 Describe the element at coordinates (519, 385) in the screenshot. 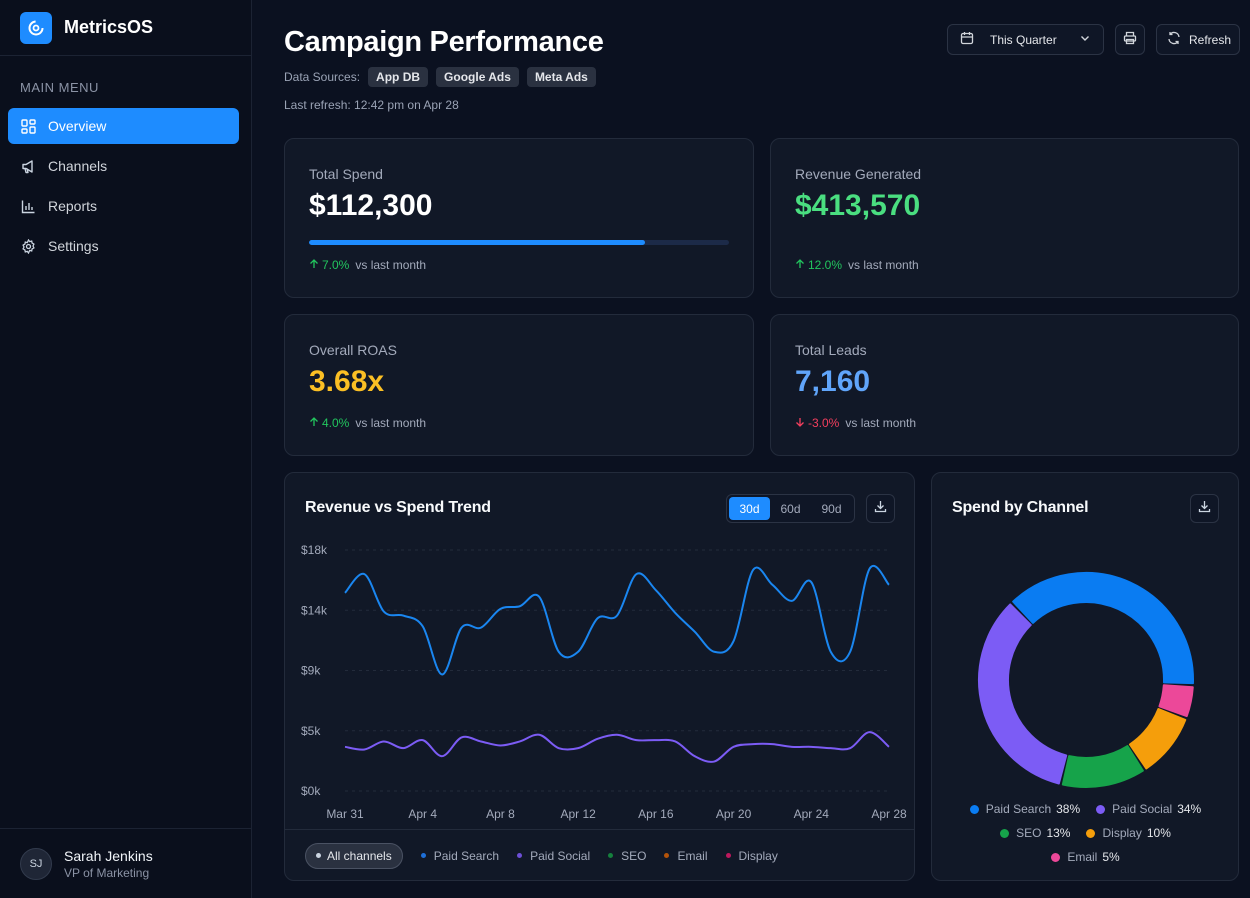

I see `kpi-card-roas: Overall ROAS 3.68x 4.0% vs last month` at that location.